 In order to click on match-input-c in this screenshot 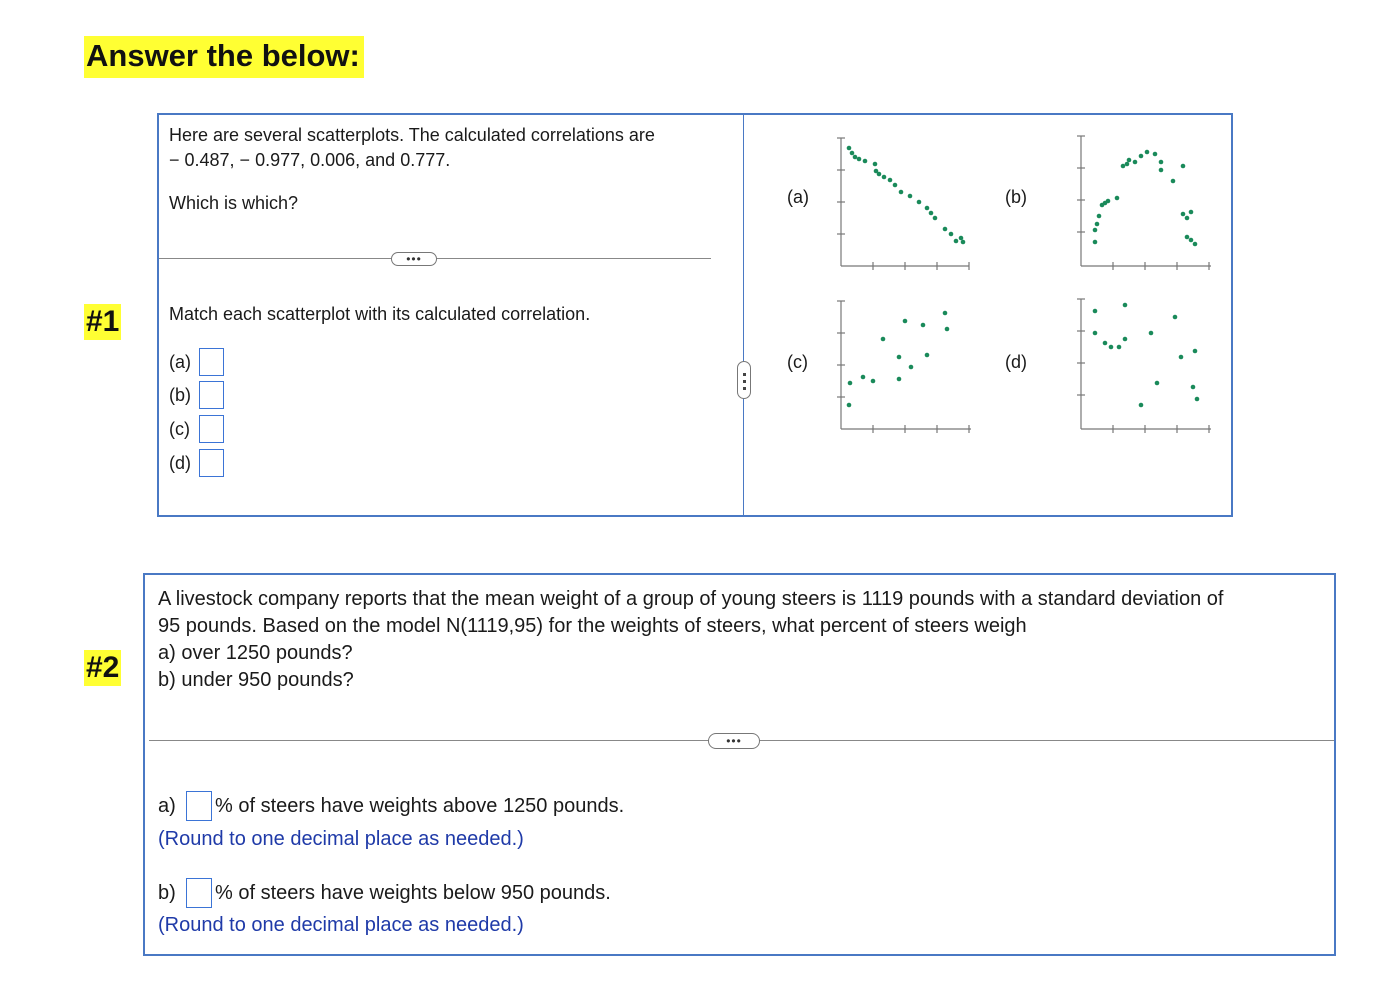, I will do `click(211, 429)`.